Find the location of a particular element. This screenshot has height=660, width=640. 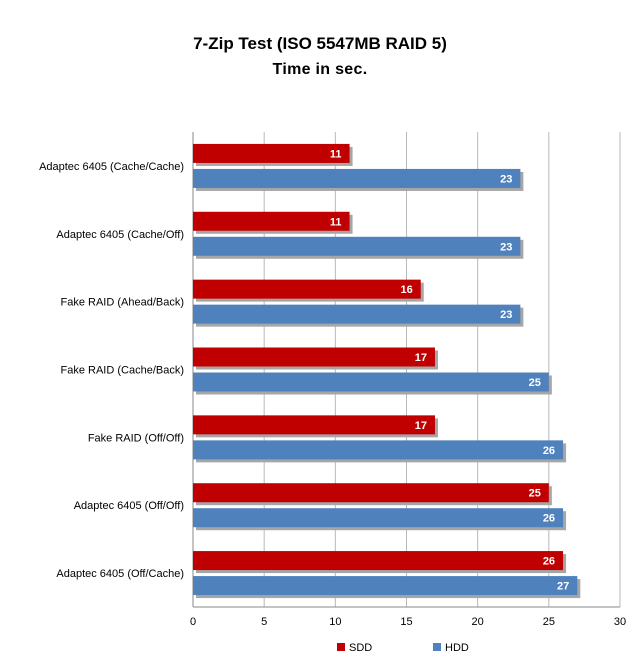

x-tick-label: 0 is located at coordinates (193, 622).